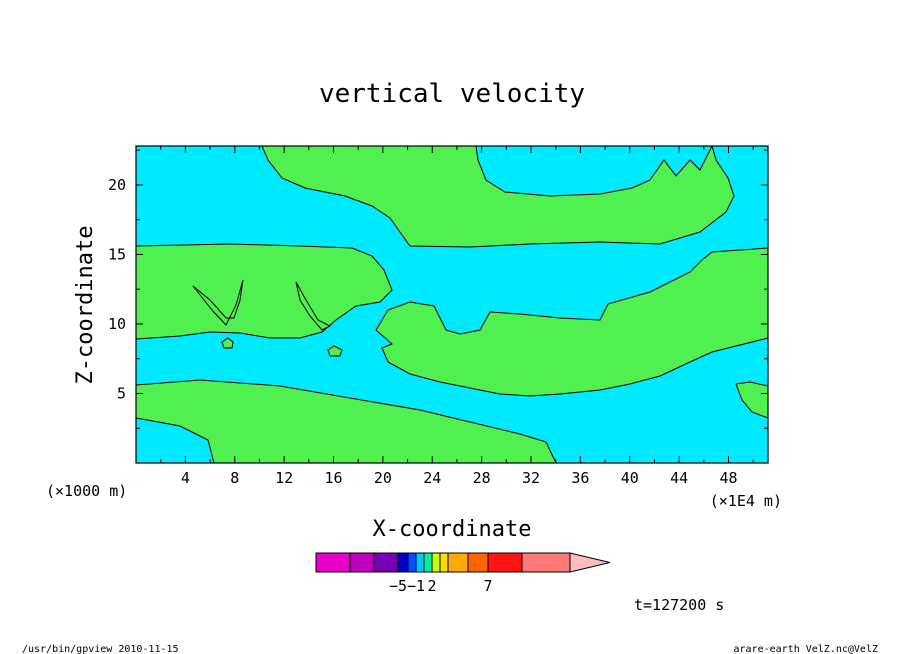  What do you see at coordinates (498, 197) in the screenshot?
I see `contour-region-upper-right` at bounding box center [498, 197].